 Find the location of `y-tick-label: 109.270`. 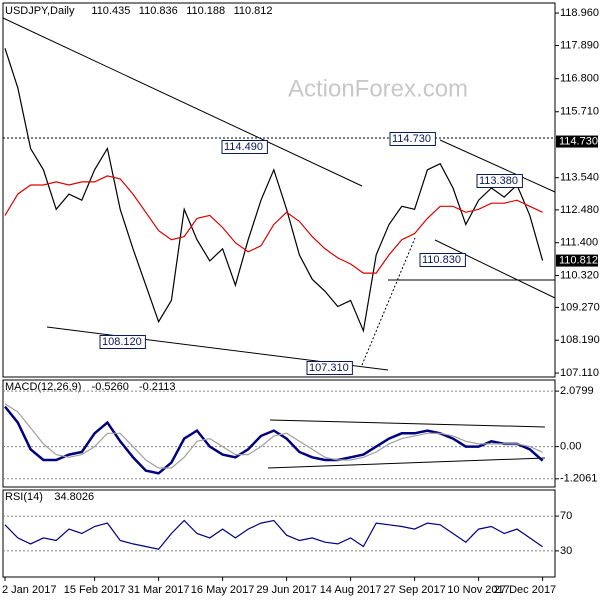

y-tick-label: 109.270 is located at coordinates (580, 307).